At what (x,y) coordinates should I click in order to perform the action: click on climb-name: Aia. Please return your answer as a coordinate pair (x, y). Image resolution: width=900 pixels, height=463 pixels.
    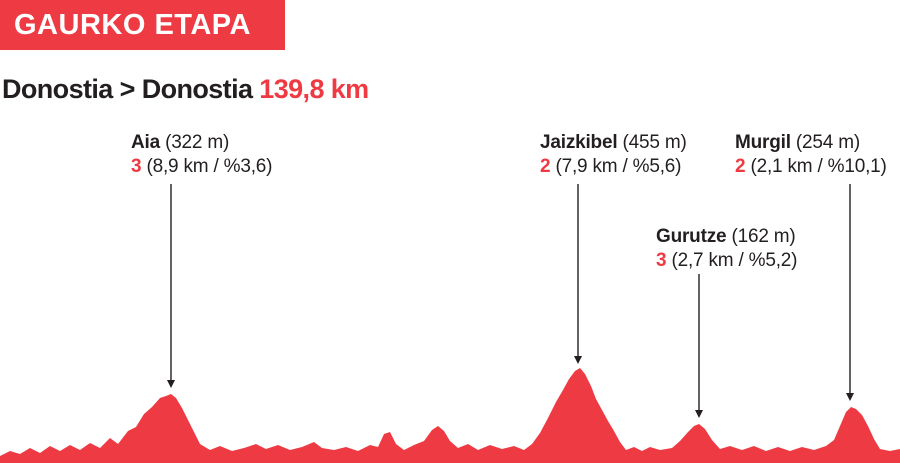
    Looking at the image, I should click on (145, 142).